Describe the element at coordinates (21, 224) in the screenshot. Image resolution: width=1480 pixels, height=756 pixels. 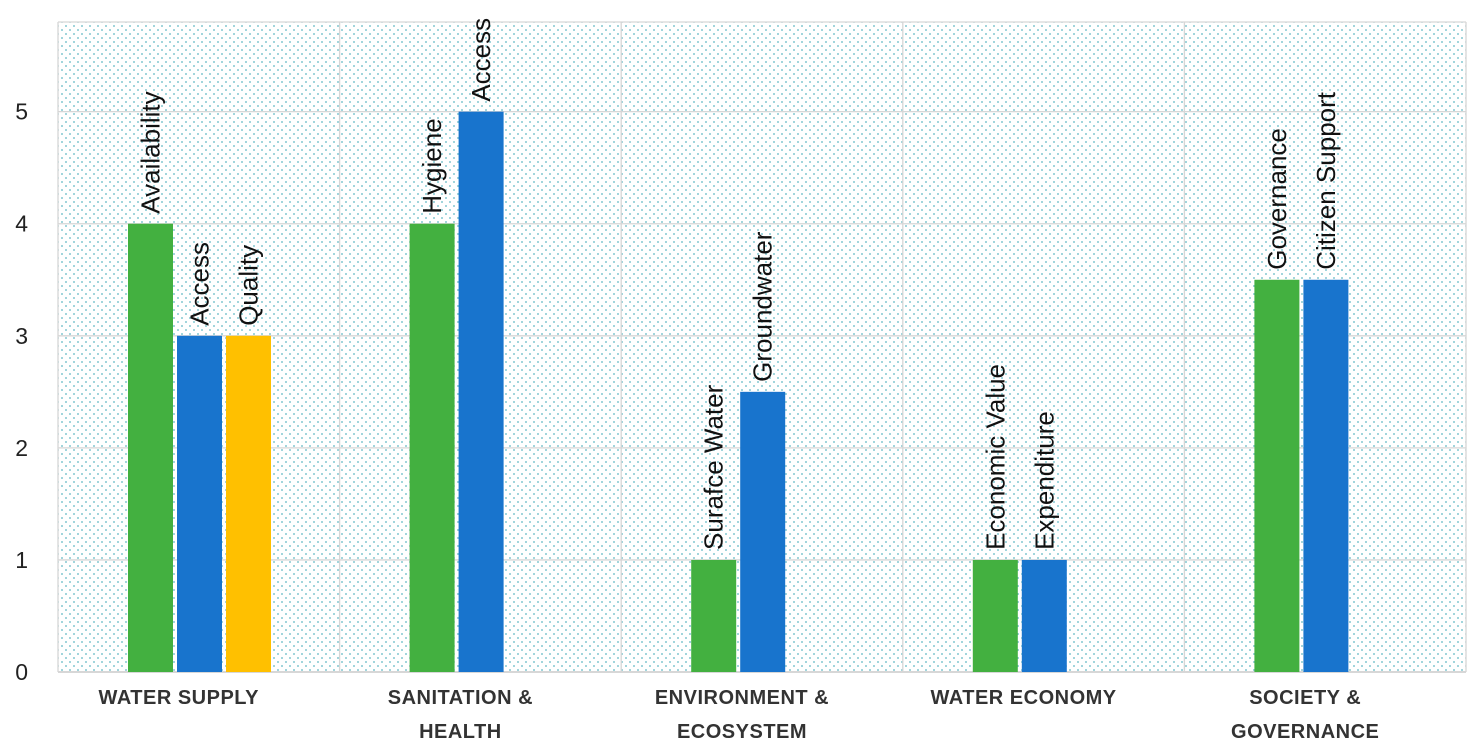
I see `y-tick-label: 4` at that location.